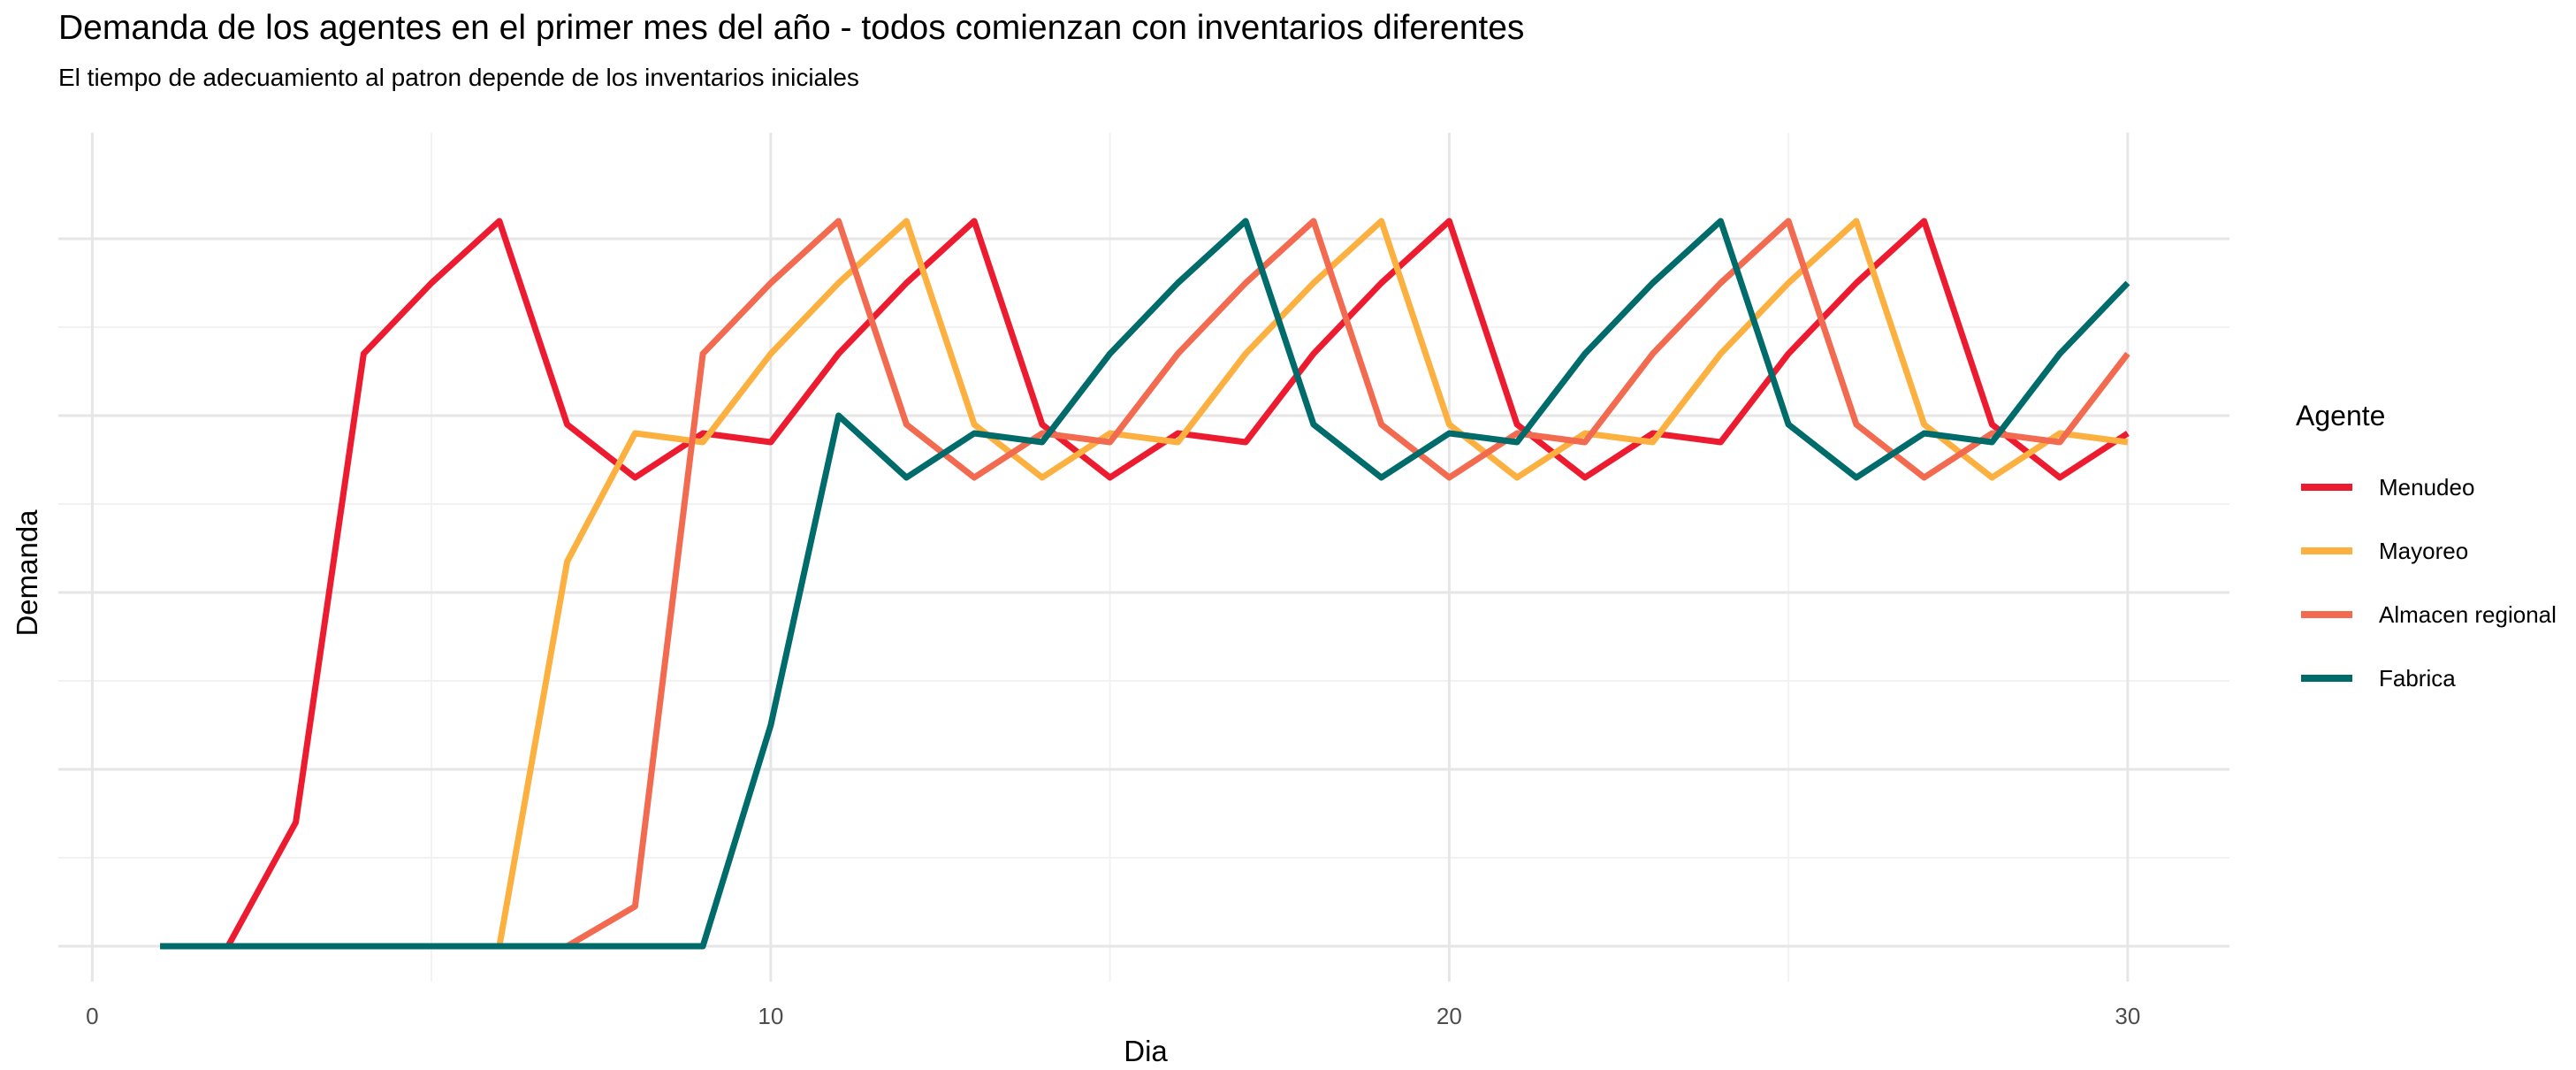 The width and height of the screenshot is (2576, 1070). Describe the element at coordinates (1449, 1016) in the screenshot. I see `x-tick-label: 20` at that location.